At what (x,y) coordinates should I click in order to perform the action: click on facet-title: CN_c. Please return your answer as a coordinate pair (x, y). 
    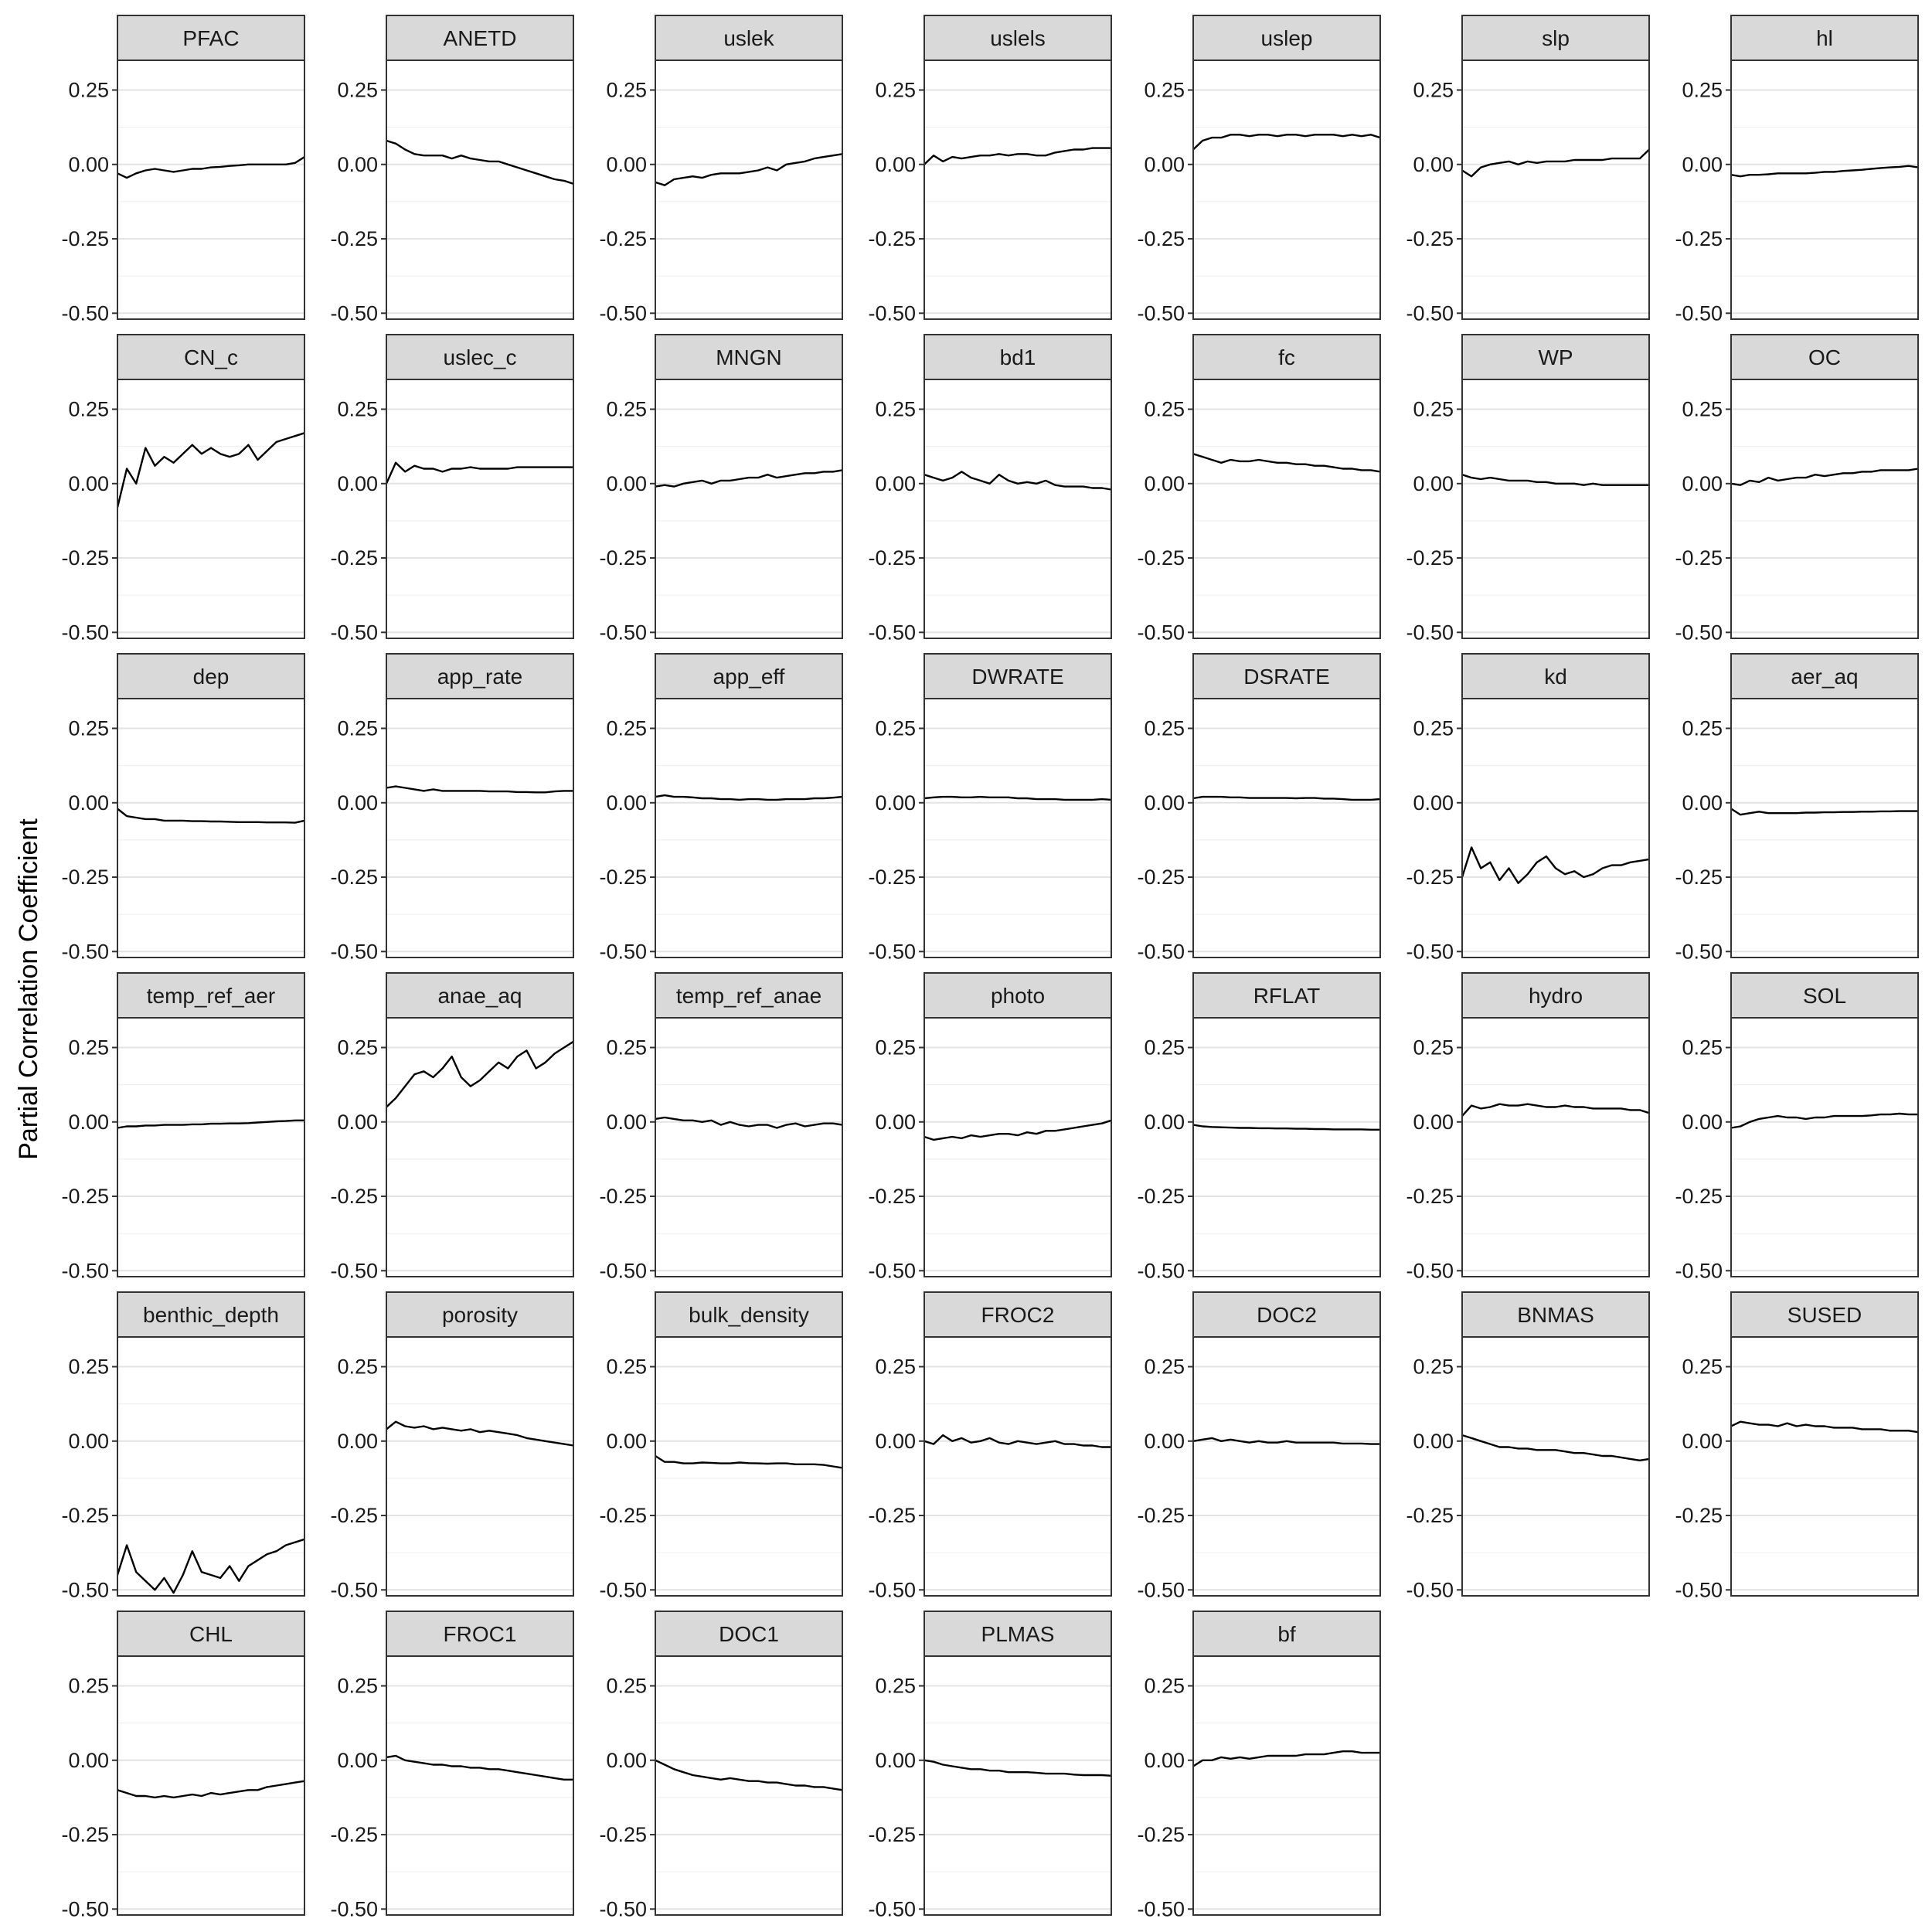
    Looking at the image, I should click on (211, 357).